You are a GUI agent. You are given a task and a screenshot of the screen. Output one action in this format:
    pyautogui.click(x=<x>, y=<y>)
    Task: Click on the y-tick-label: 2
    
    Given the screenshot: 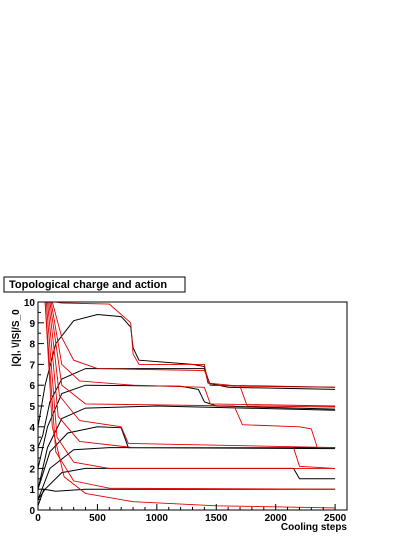 What is the action you would take?
    pyautogui.click(x=32, y=469)
    